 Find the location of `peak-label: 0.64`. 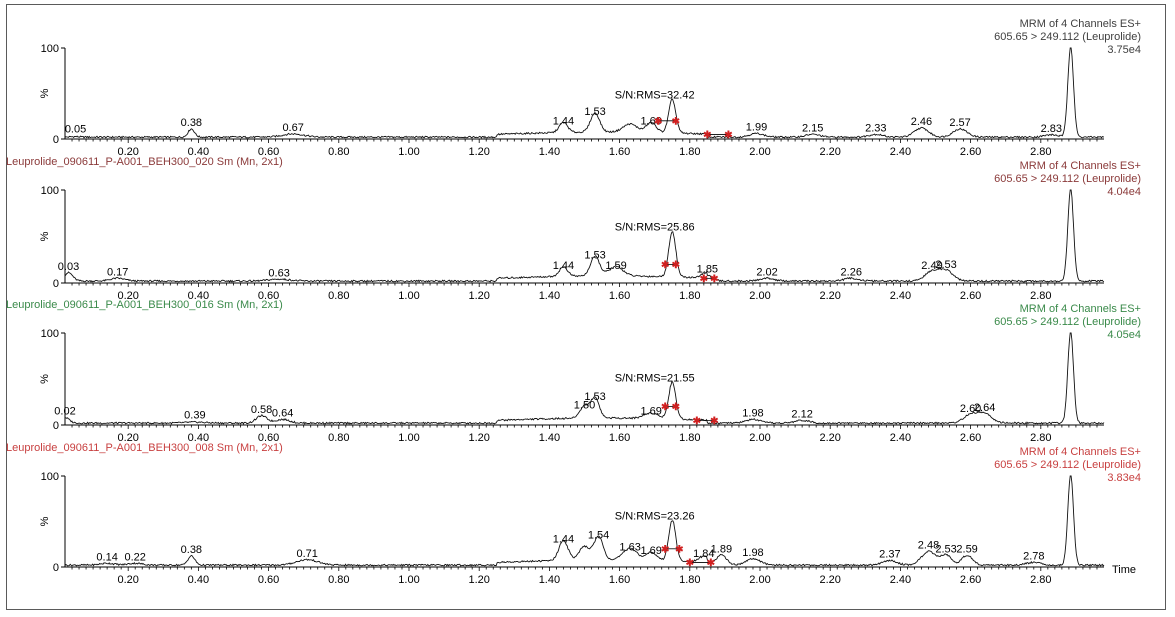

peak-label: 0.64 is located at coordinates (282, 414).